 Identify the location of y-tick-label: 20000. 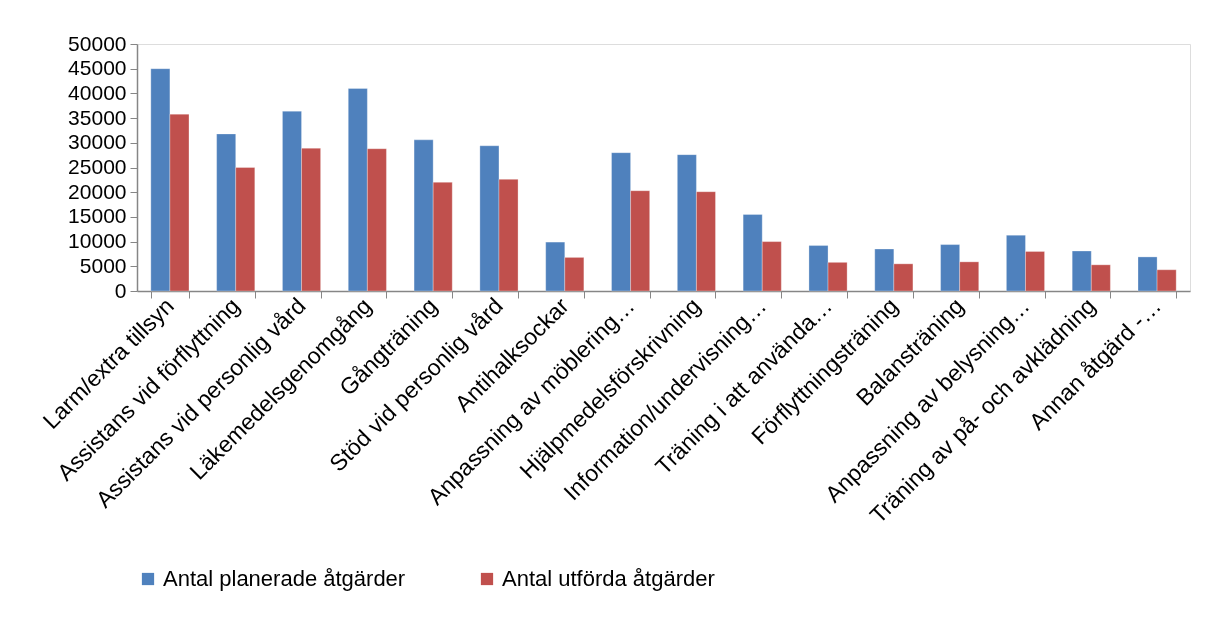
(97, 191).